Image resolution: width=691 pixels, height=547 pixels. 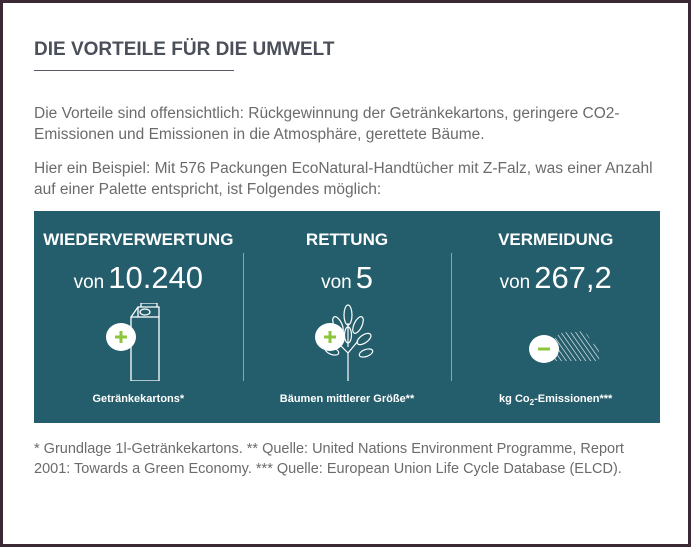 What do you see at coordinates (573, 399) in the screenshot?
I see `label-text: -Emissionen***` at bounding box center [573, 399].